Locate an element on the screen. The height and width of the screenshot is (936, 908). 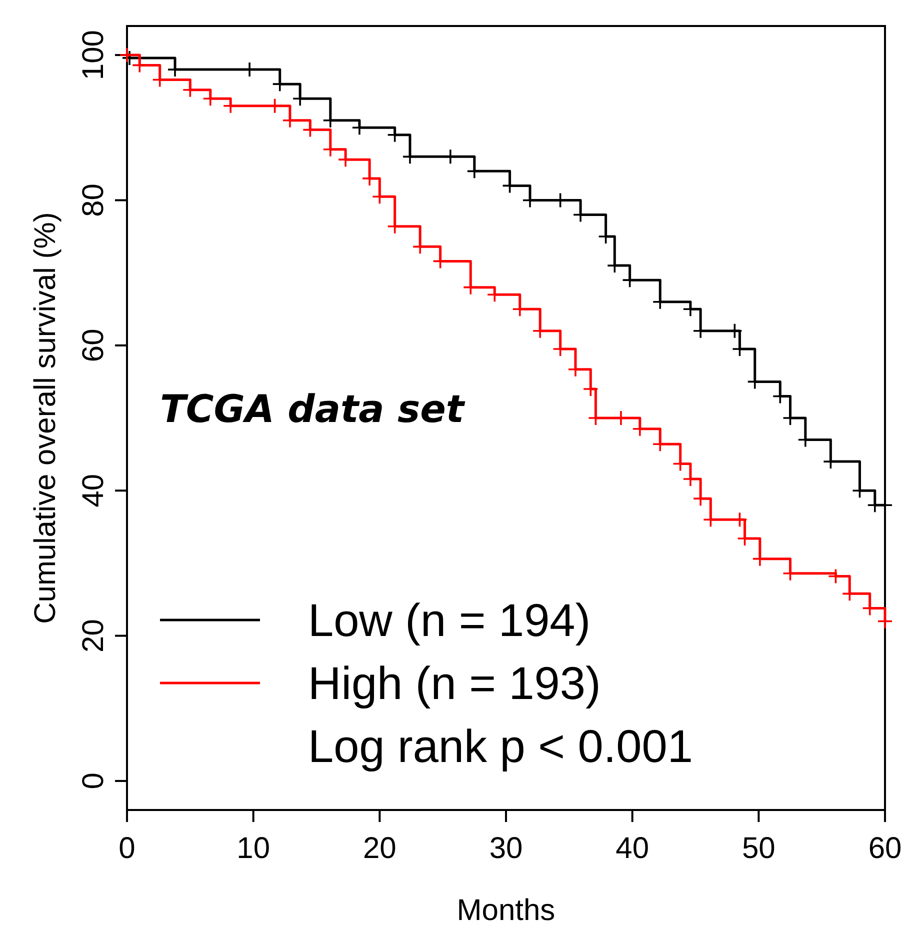
y-tick-label: 0 is located at coordinates (93, 781).